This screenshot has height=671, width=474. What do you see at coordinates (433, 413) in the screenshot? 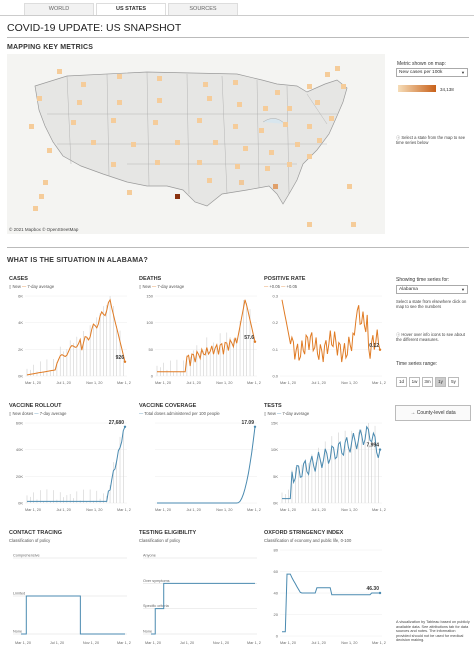
I see `county-level-button: → County-level data` at bounding box center [433, 413].